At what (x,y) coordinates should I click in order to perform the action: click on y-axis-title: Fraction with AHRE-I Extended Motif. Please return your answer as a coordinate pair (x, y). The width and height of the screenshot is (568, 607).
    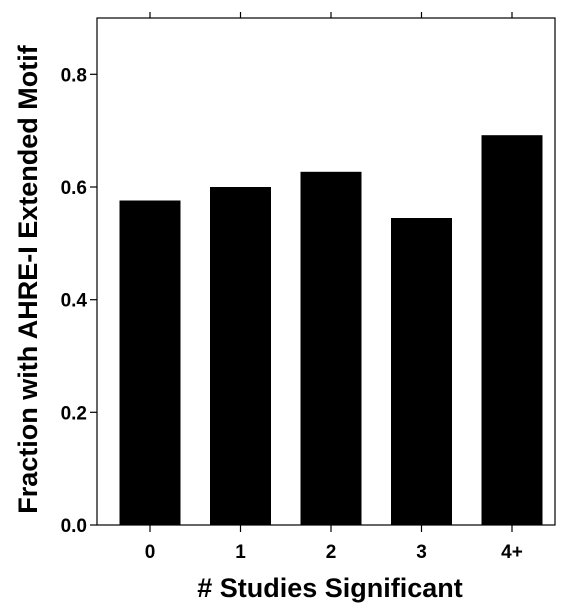
    Looking at the image, I should click on (28, 279).